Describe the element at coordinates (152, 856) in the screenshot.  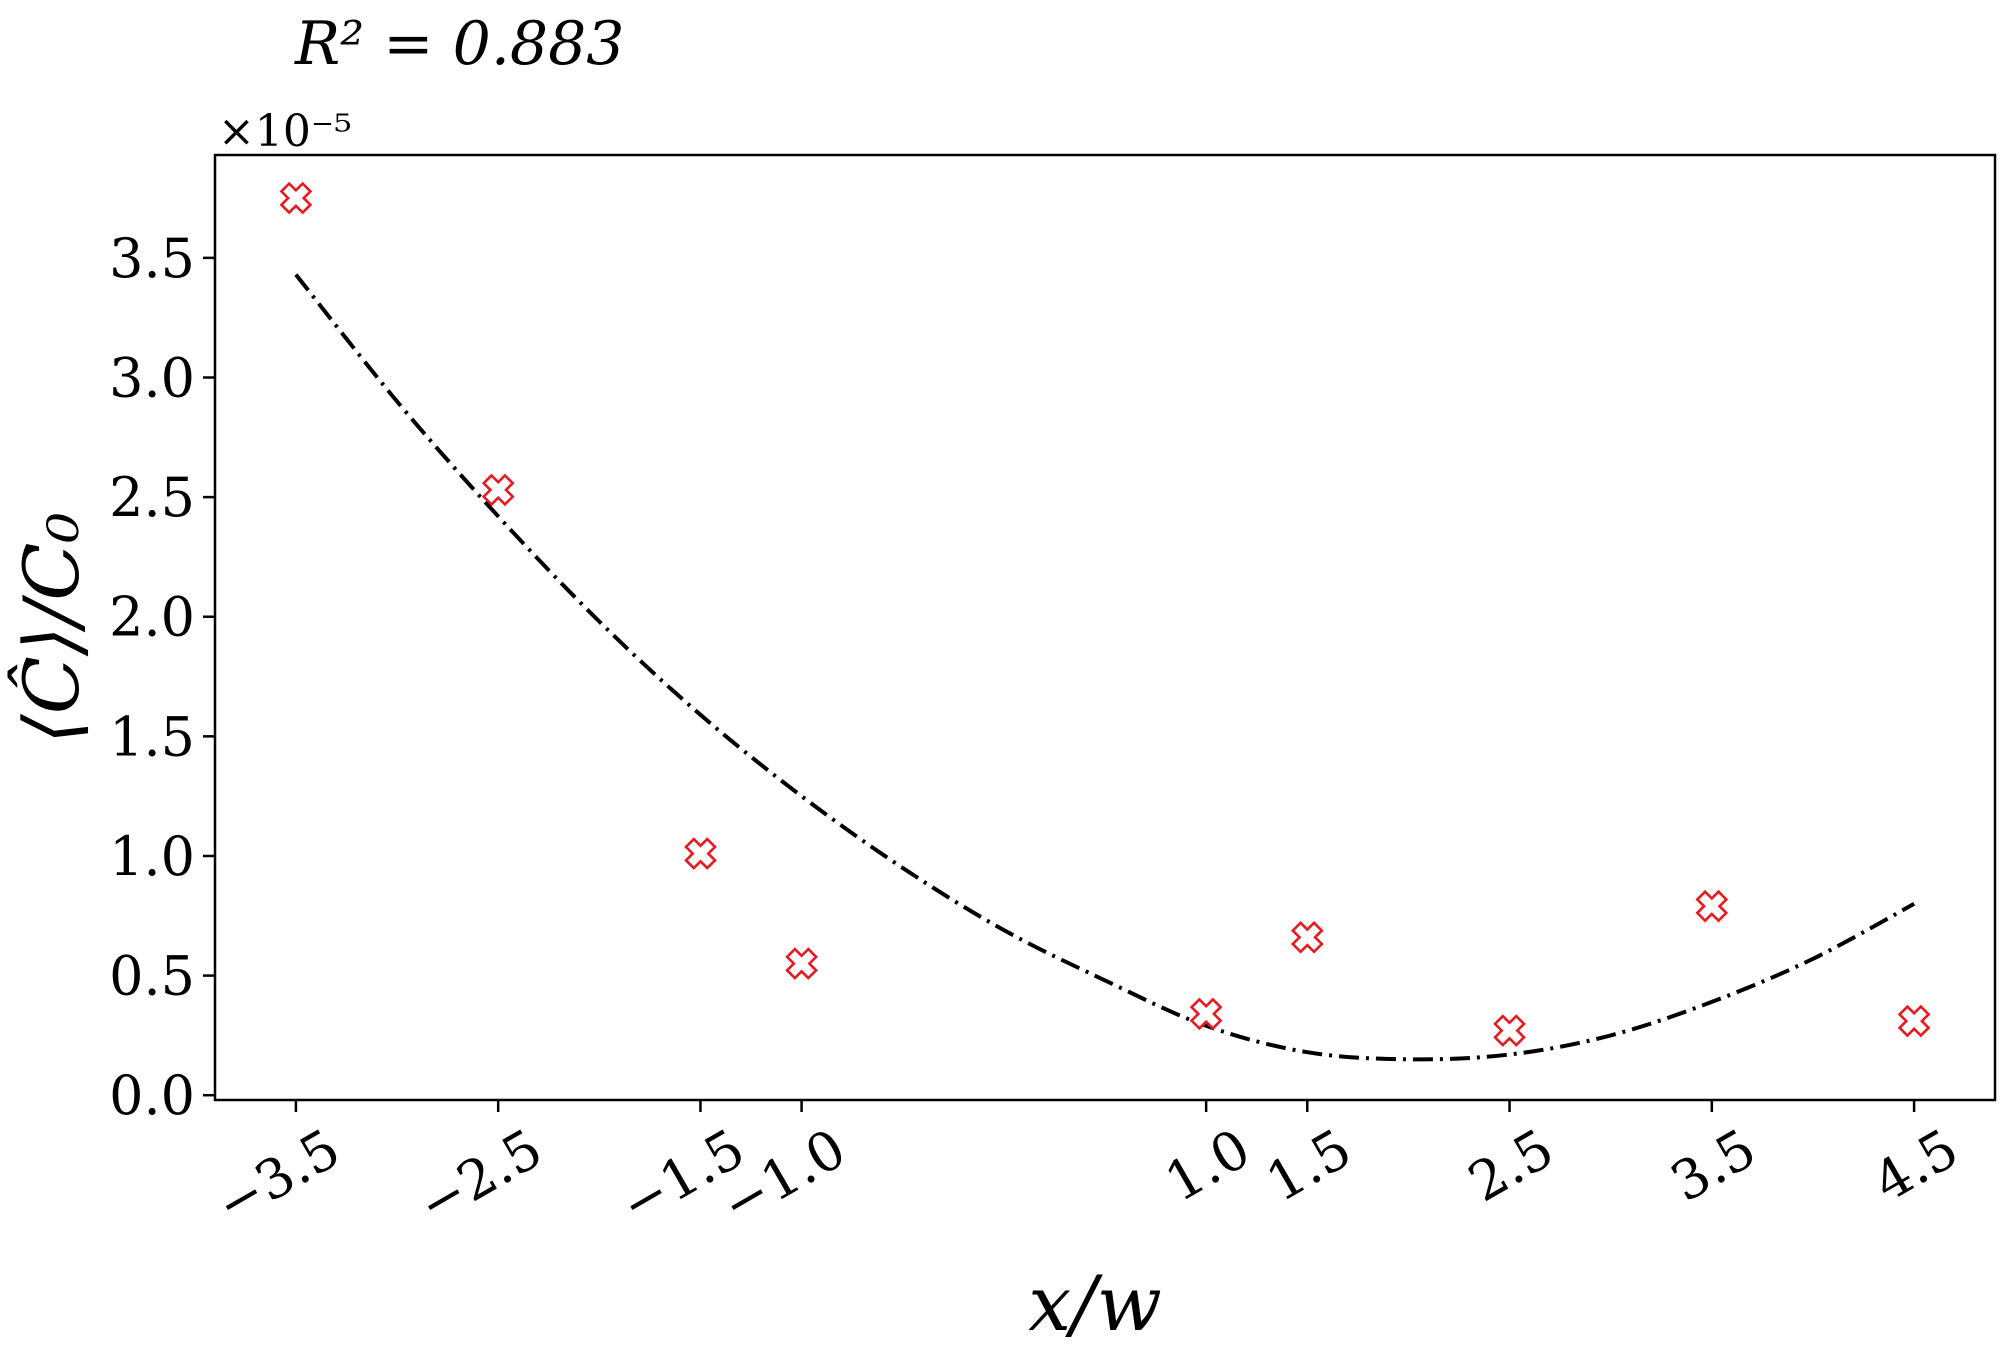
I see `y-tick-label: 1.0` at that location.